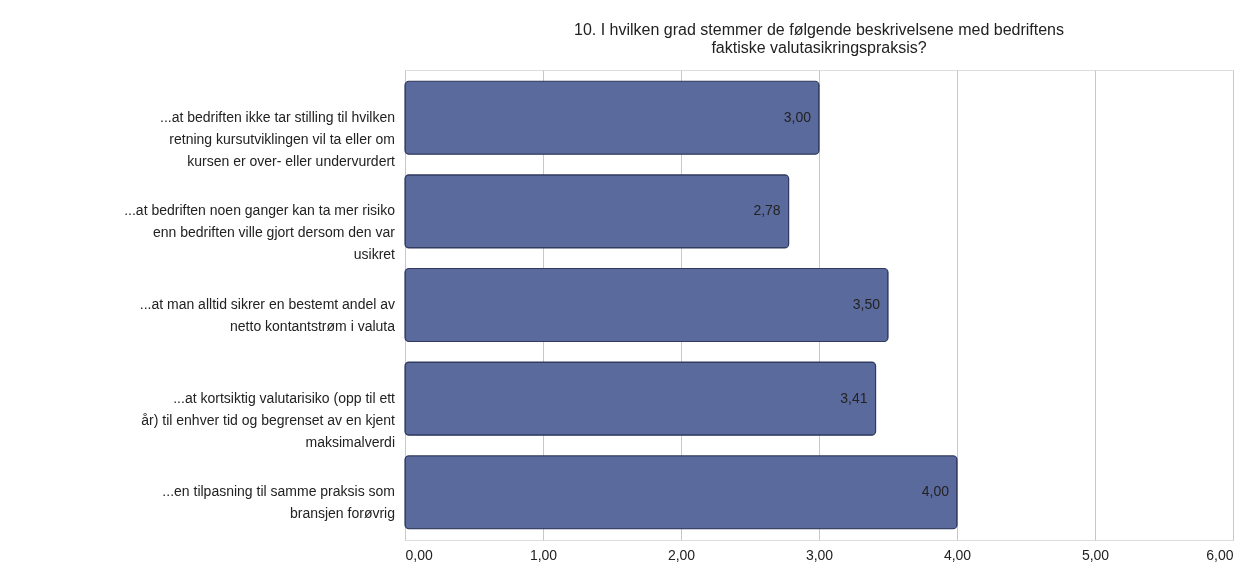 The height and width of the screenshot is (585, 1257). I want to click on y-tick-label: ...at kortsiktig valutarisiko (opp til ett år) til enhver tid og begrenset av en kjent maksimalverdi, so click(268, 419).